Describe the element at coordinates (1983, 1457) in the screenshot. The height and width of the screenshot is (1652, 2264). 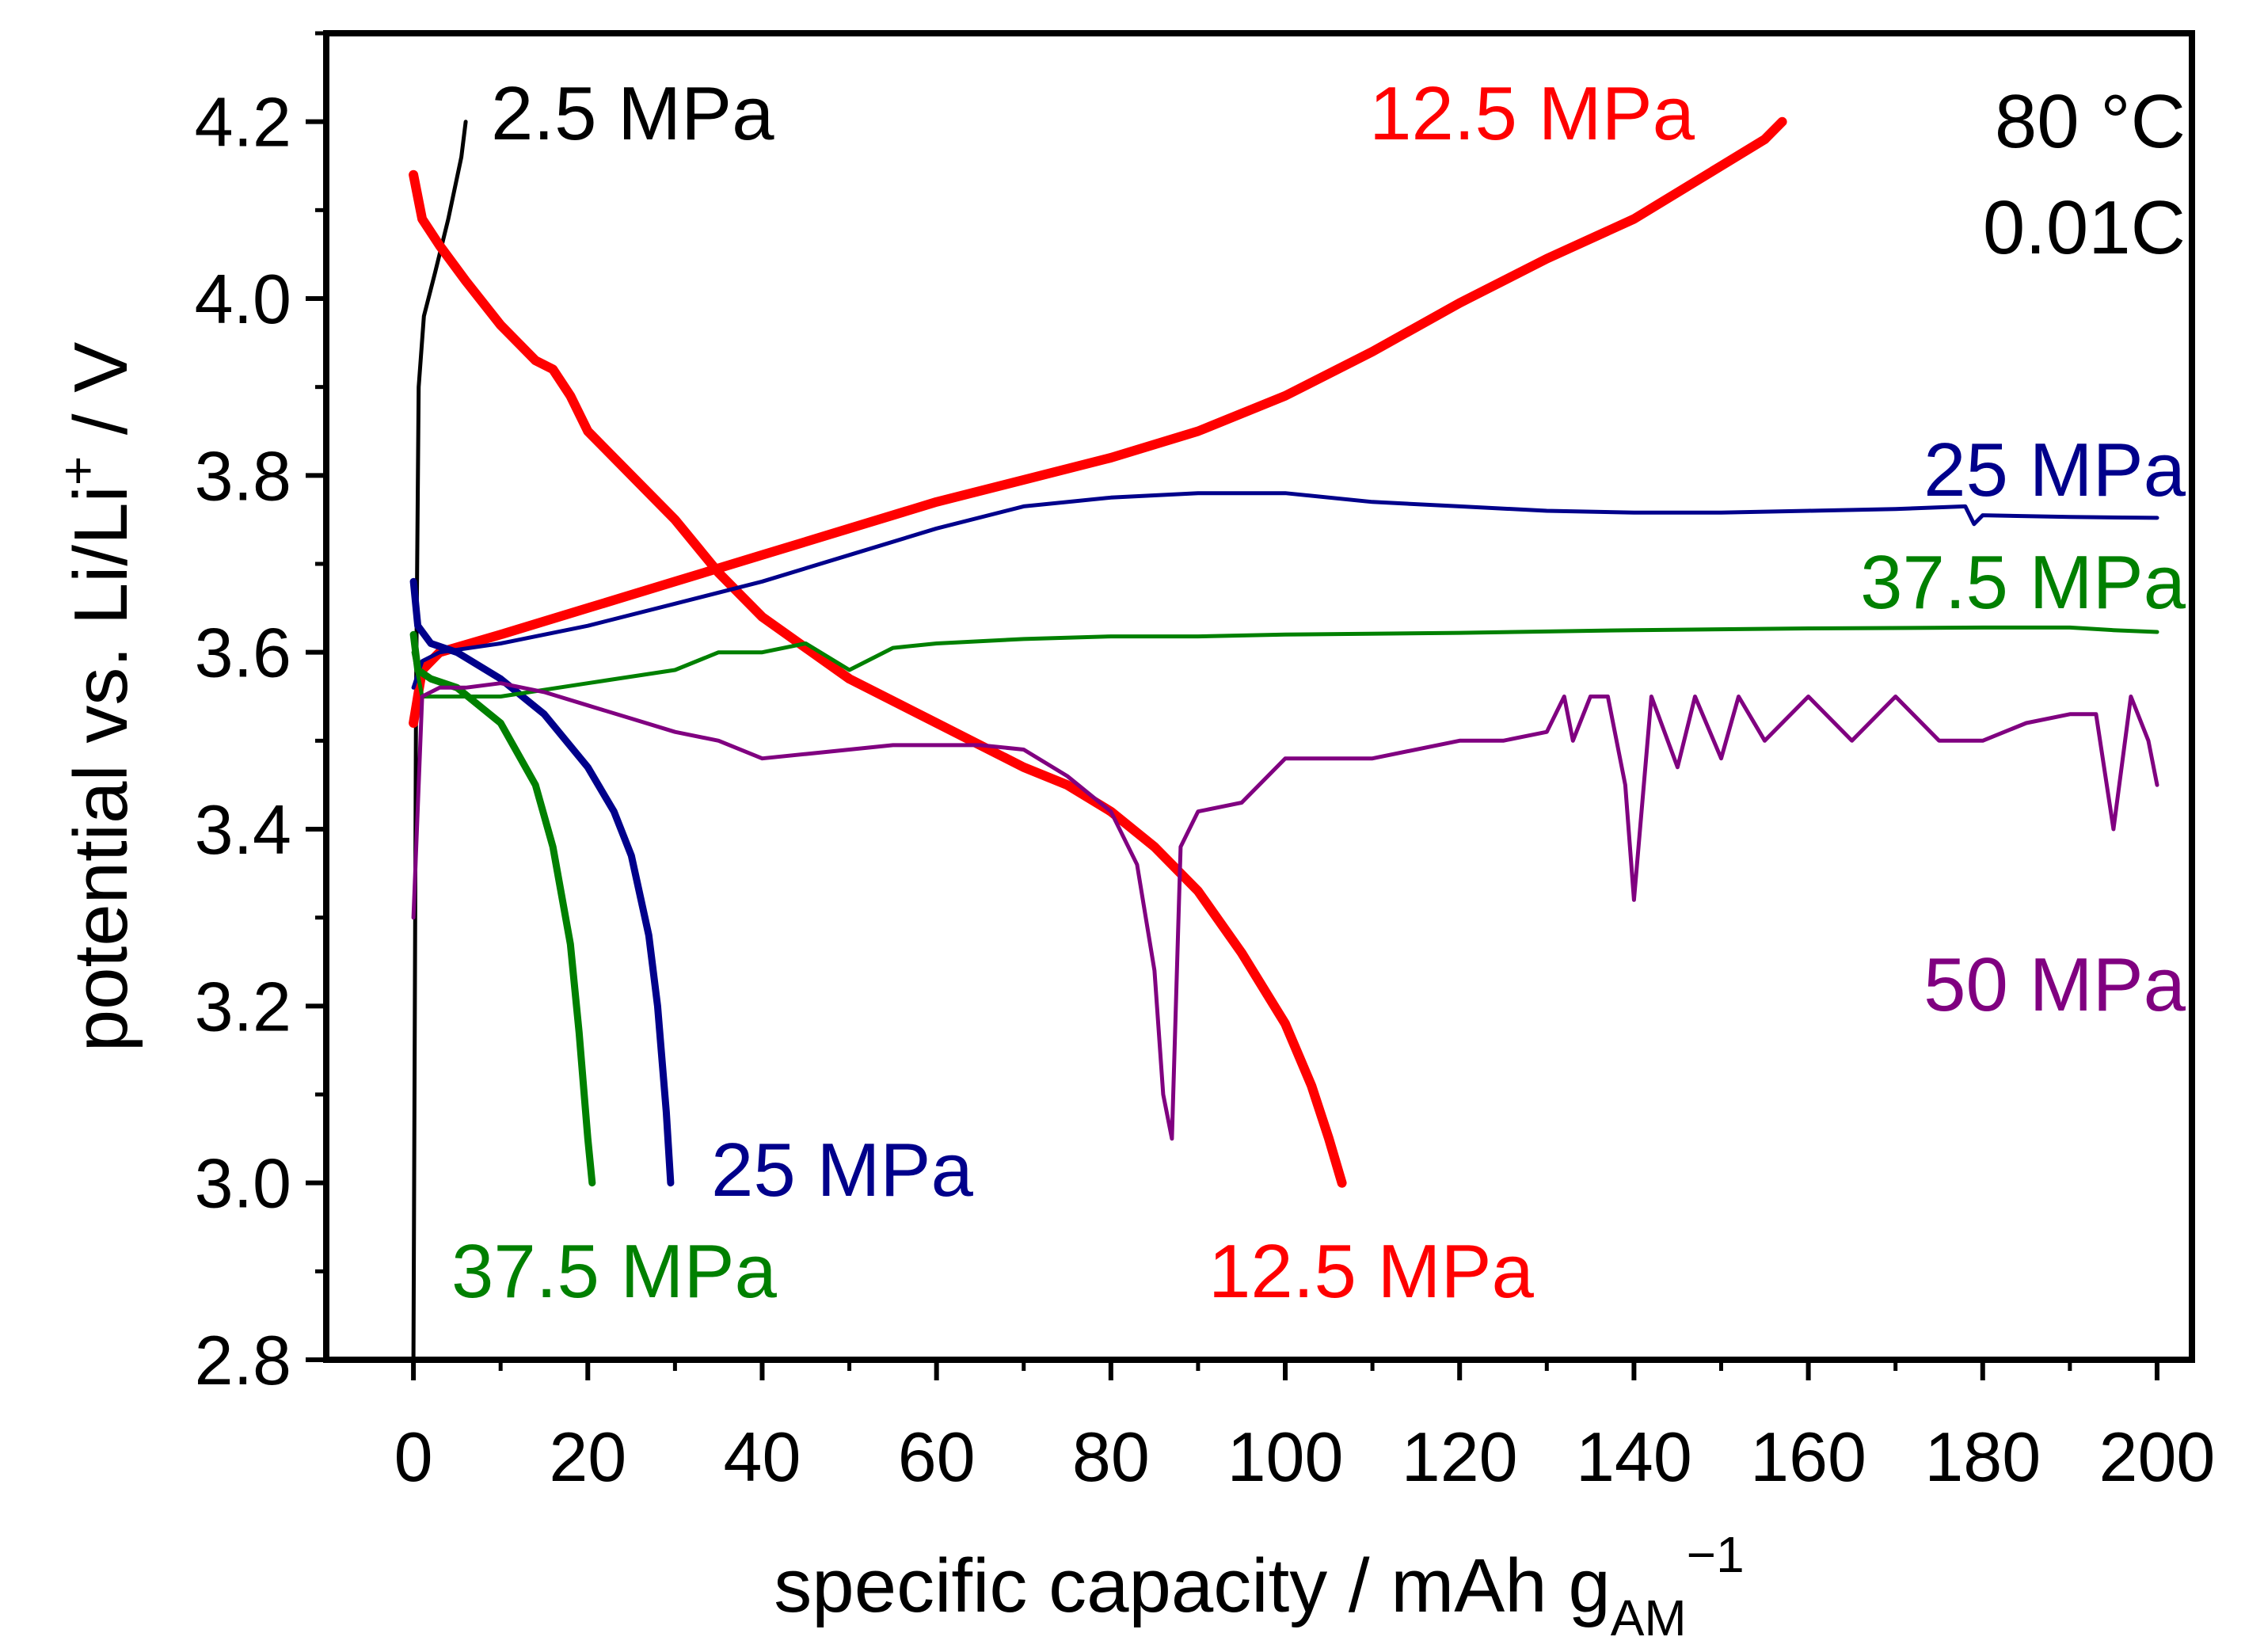
I see `x-tick-label: 180` at that location.